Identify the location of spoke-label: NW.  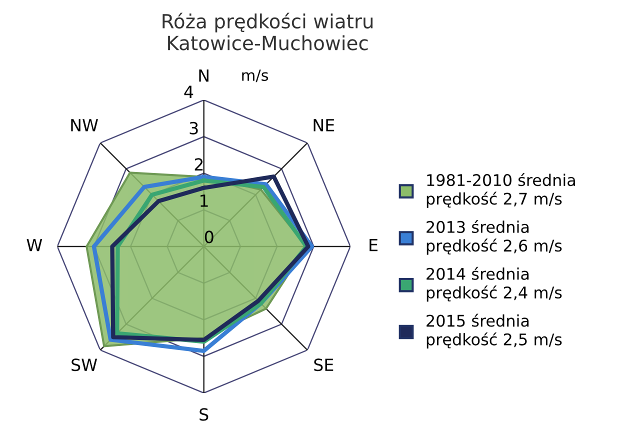
(84, 125).